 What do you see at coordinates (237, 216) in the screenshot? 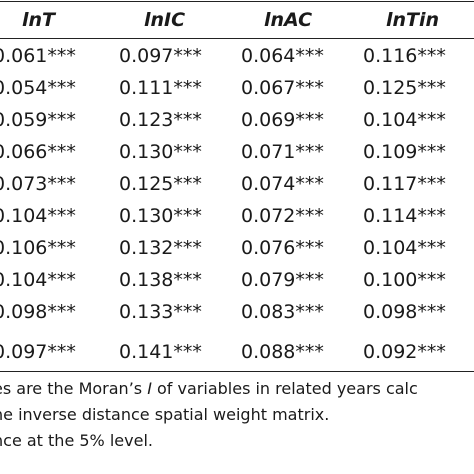
I see `table-row: 0.104*** 0.130*** 0.072*** 0.114***` at bounding box center [237, 216].